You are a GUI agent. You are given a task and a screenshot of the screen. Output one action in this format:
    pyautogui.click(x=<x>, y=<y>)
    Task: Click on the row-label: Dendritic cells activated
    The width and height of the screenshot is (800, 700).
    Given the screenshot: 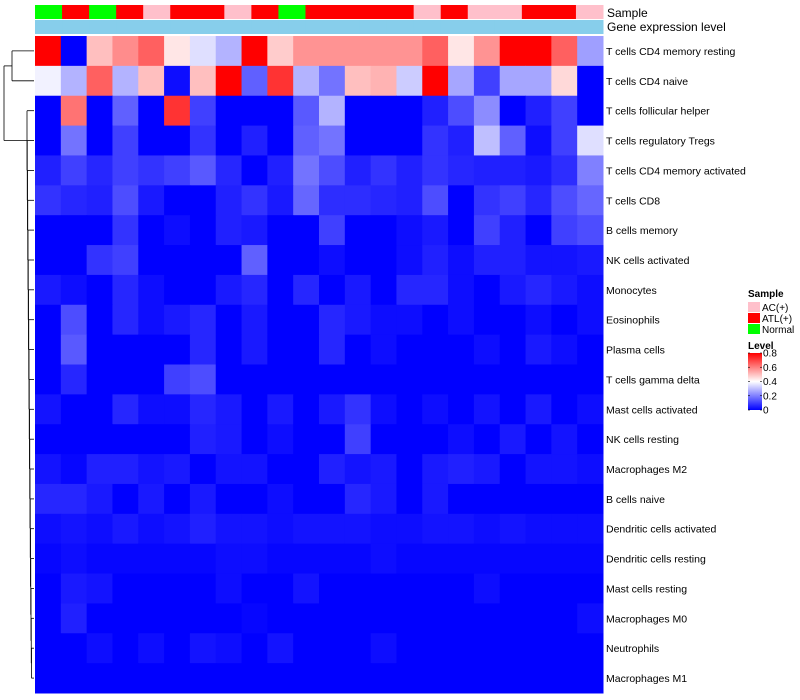 What is the action you would take?
    pyautogui.click(x=661, y=530)
    